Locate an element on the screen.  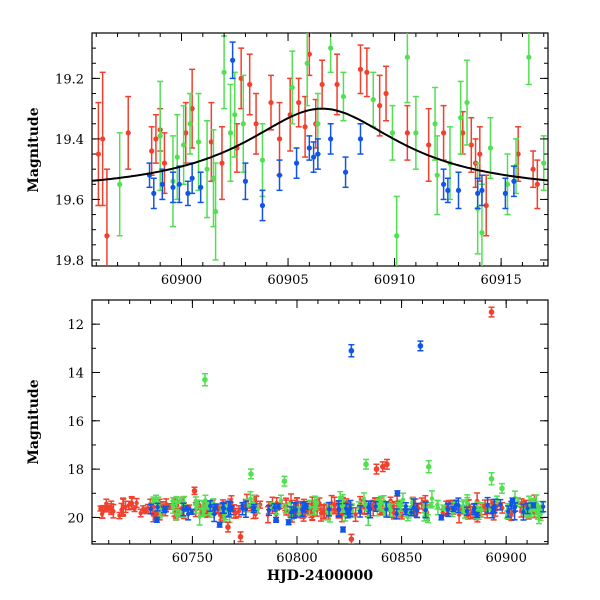
x-axis-label: HJD-2400000 is located at coordinates (320, 576).